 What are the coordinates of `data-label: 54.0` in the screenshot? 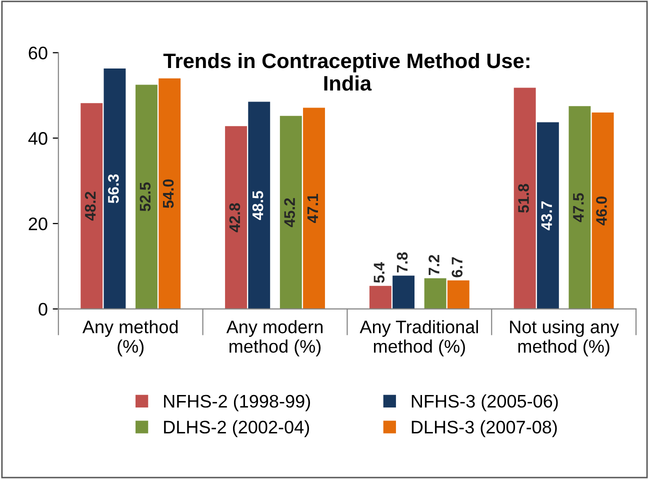 It's located at (168, 193).